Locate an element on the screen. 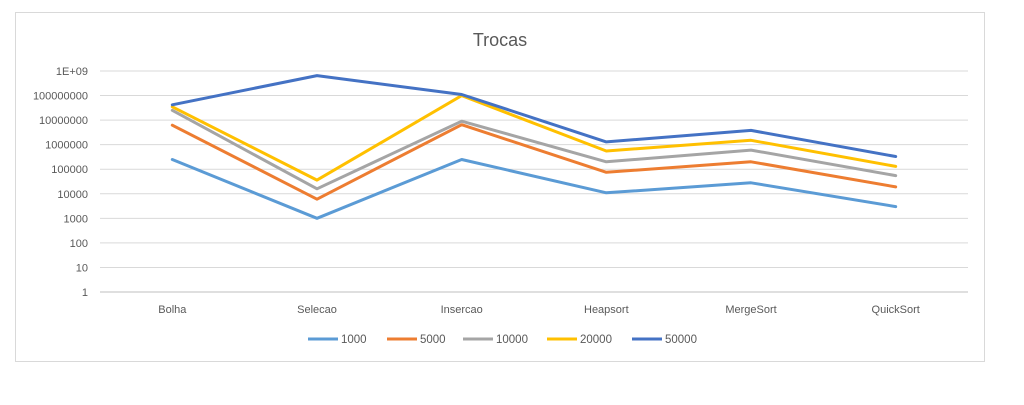  legend-label: 5000 is located at coordinates (433, 340).